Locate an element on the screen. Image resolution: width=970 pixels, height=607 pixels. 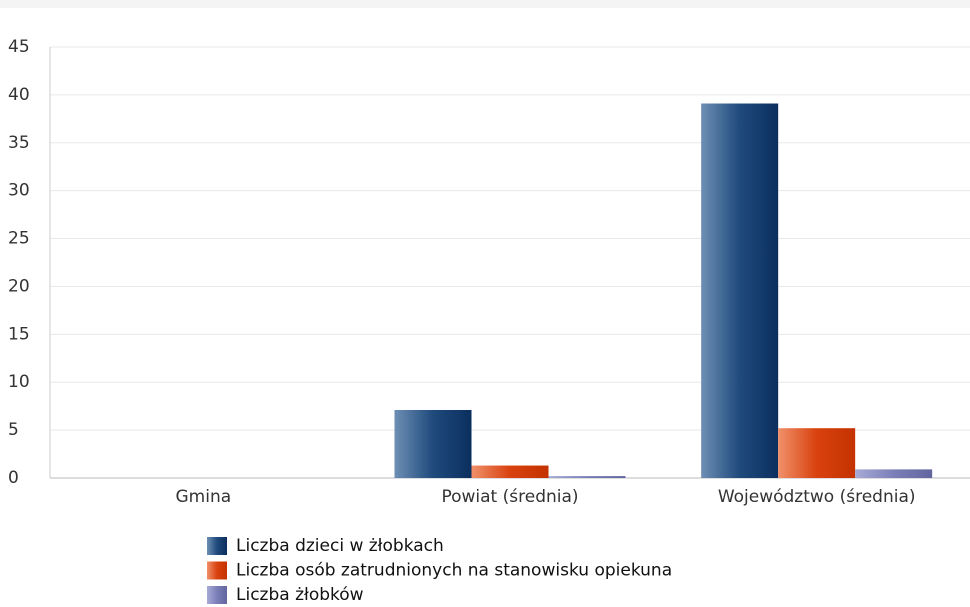
y-tick-label: 5 is located at coordinates (13, 430).